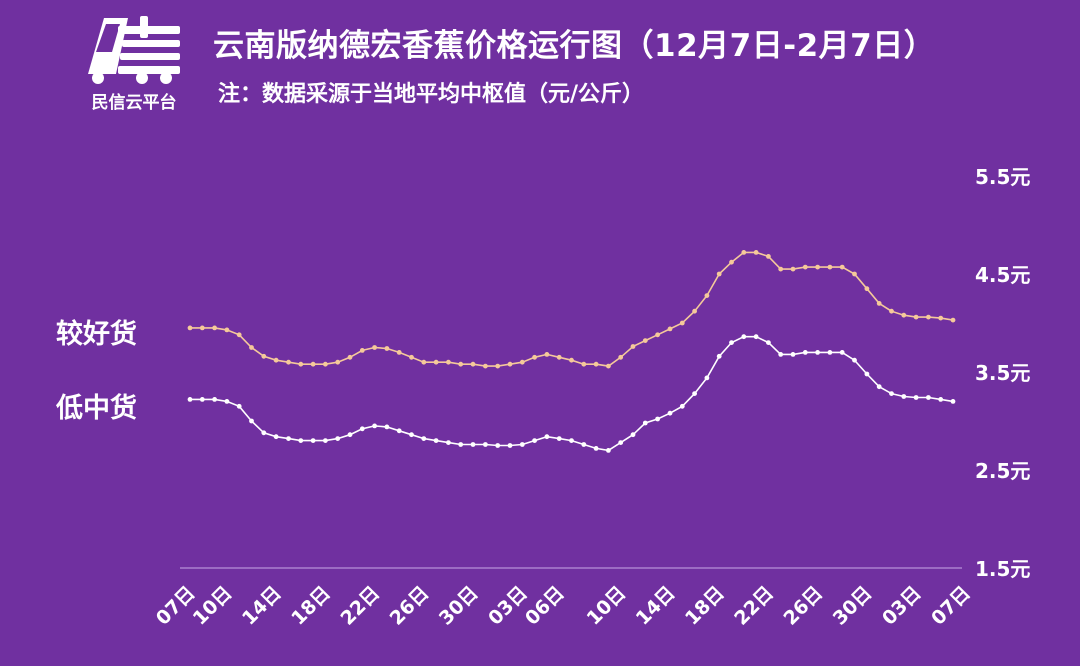  I want to click on y-tick-label: 4.5元, so click(1002, 275).